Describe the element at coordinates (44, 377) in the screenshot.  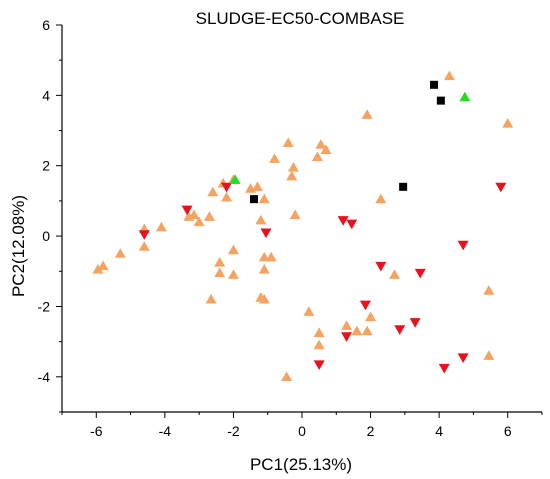
I see `y-tick-label: -4` at that location.